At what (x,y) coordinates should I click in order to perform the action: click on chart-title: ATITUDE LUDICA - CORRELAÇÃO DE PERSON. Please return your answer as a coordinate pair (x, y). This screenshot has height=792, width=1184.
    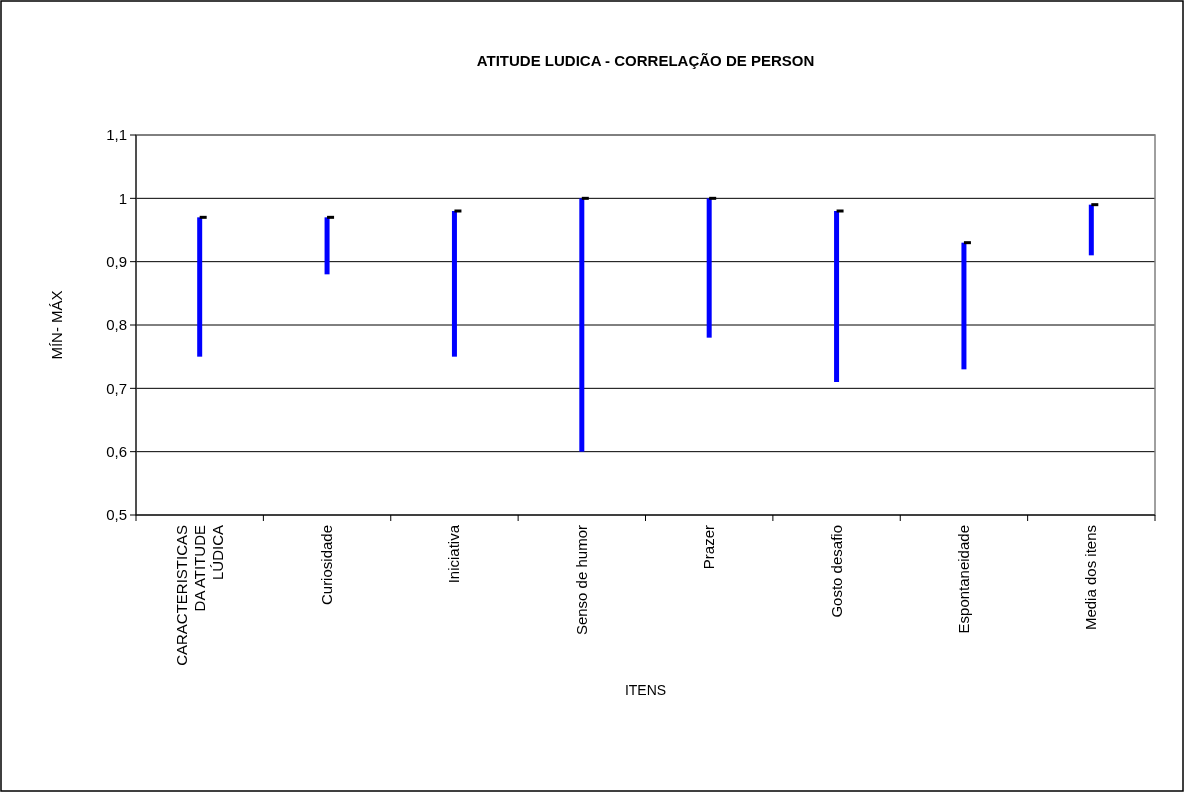
    Looking at the image, I should click on (645, 60).